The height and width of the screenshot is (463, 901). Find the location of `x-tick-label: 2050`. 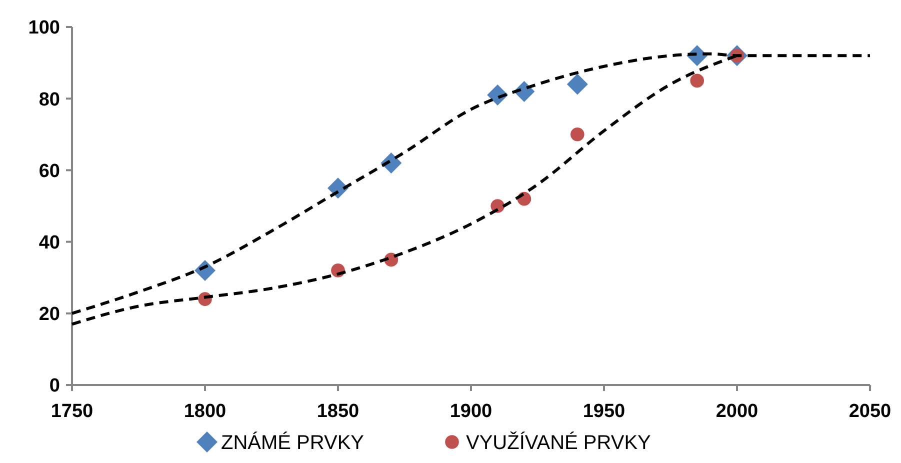

x-tick-label: 2050 is located at coordinates (870, 411).